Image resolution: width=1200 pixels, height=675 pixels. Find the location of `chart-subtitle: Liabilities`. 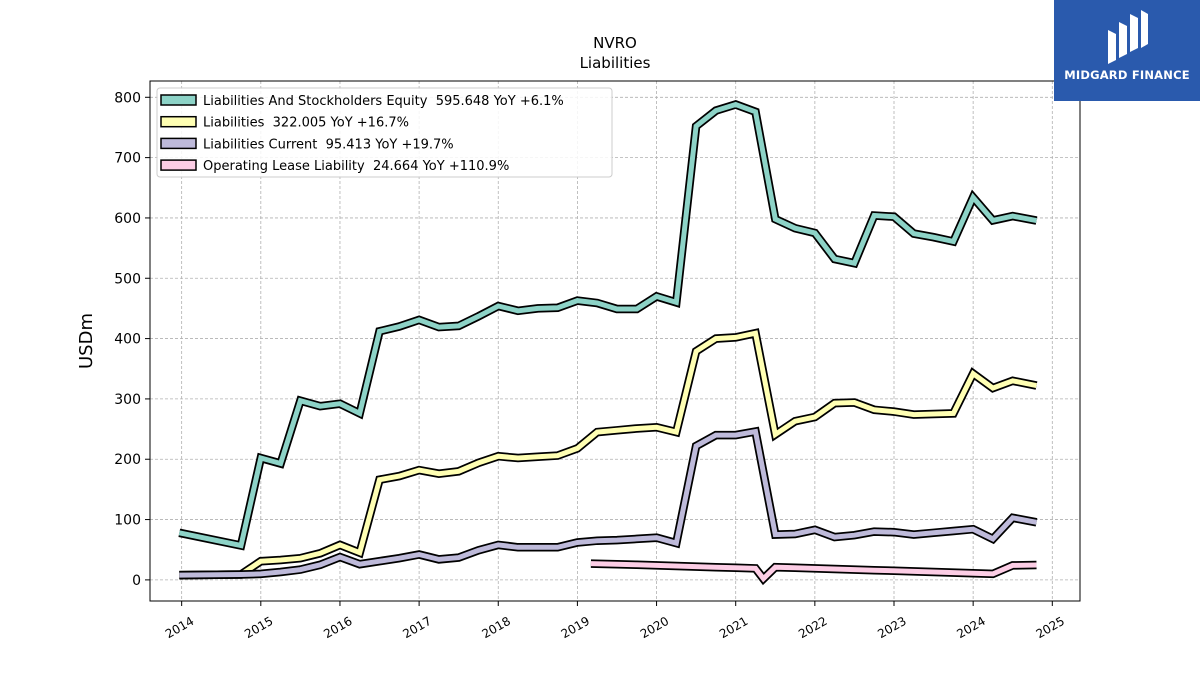

chart-subtitle: Liabilities is located at coordinates (615, 63).